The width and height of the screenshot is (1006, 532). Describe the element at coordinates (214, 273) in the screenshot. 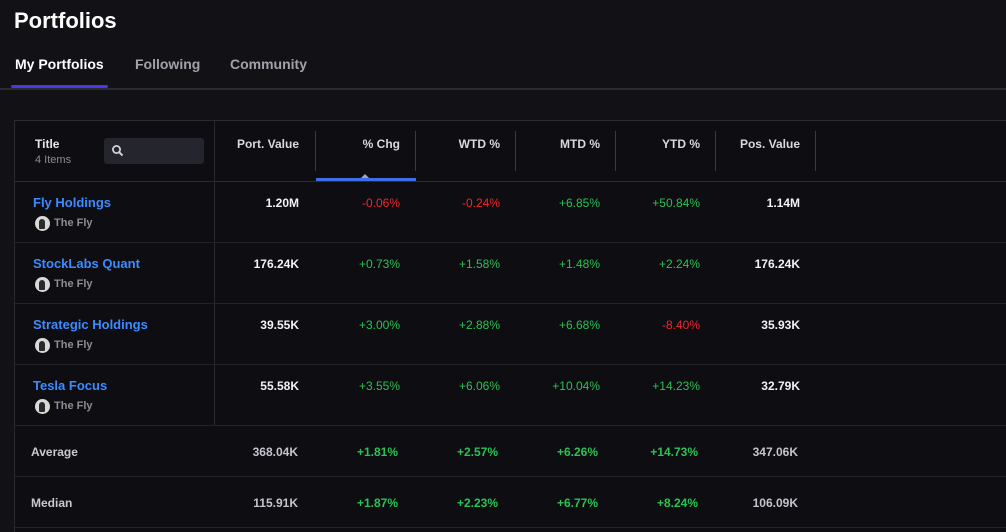

I see `title-column-divider` at that location.